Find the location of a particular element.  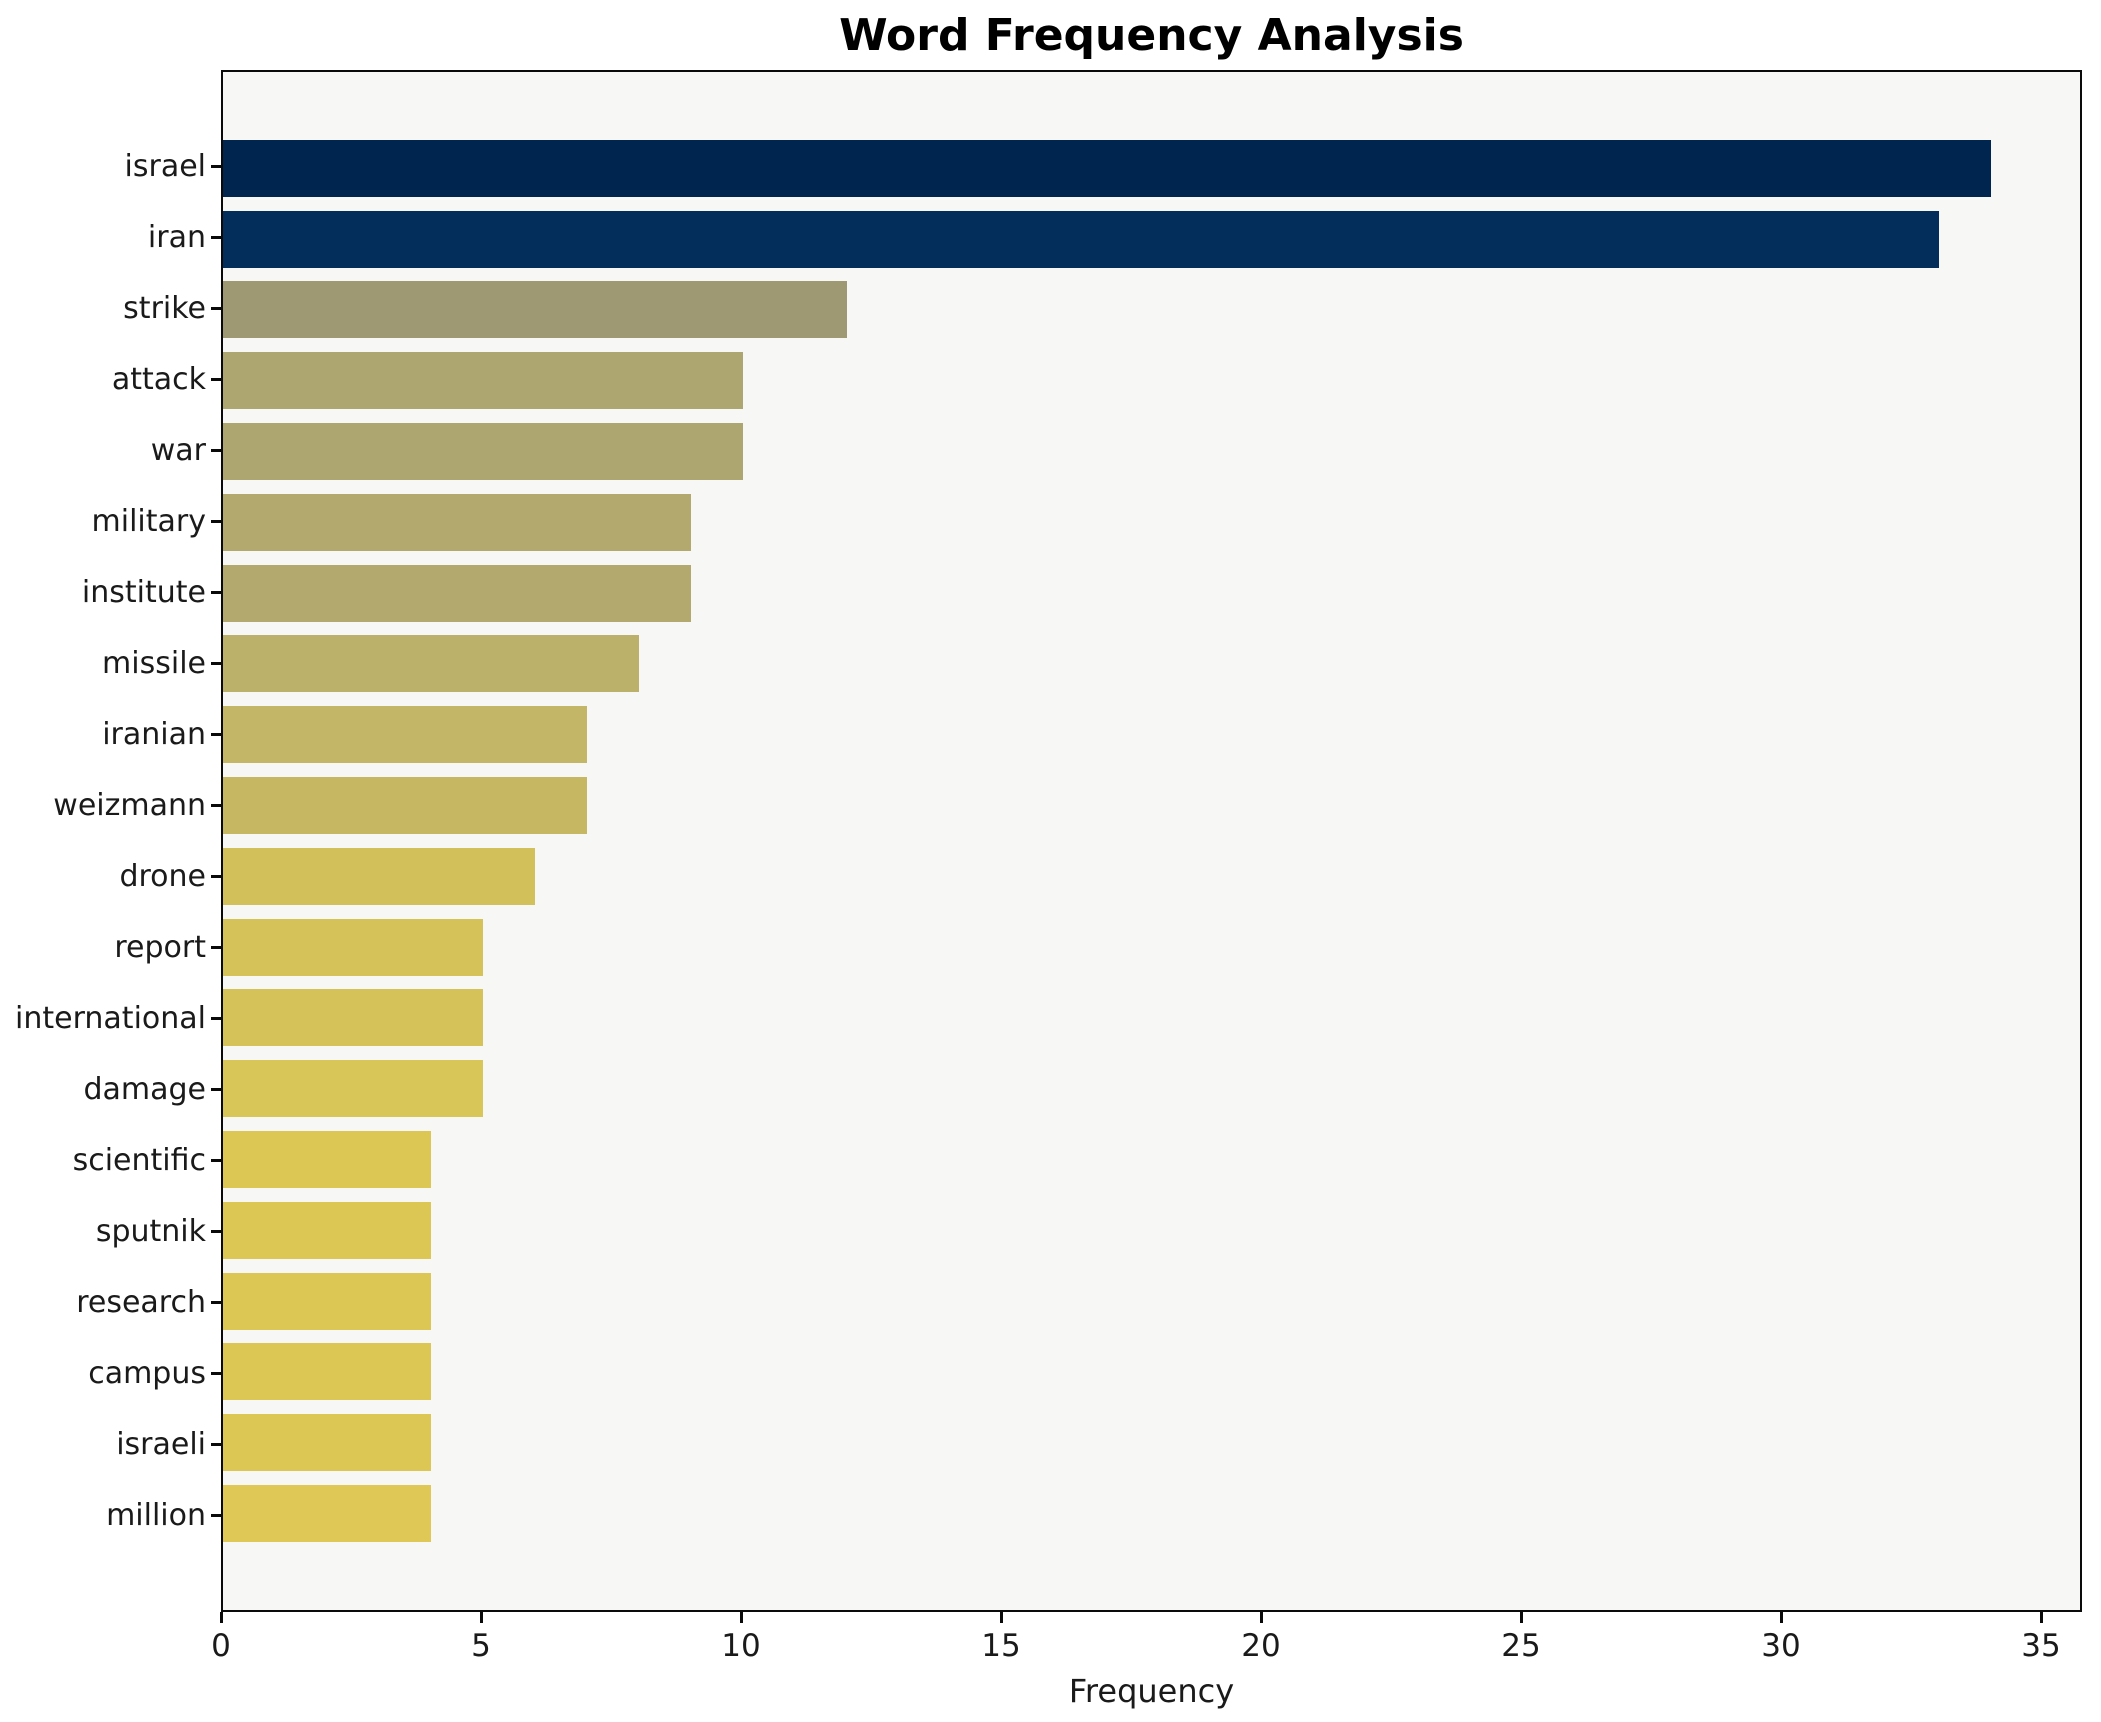

y-tick-row: israel is located at coordinates (110, 166).